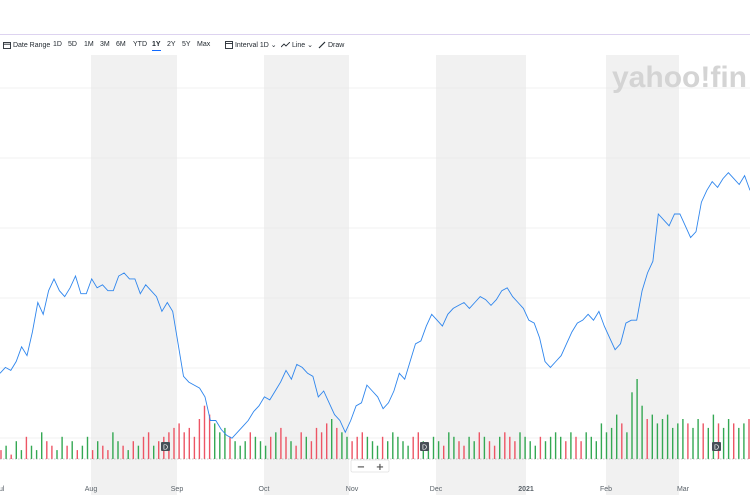 This screenshot has height=500, width=750. I want to click on date-range-button: Date Range, so click(26, 45).